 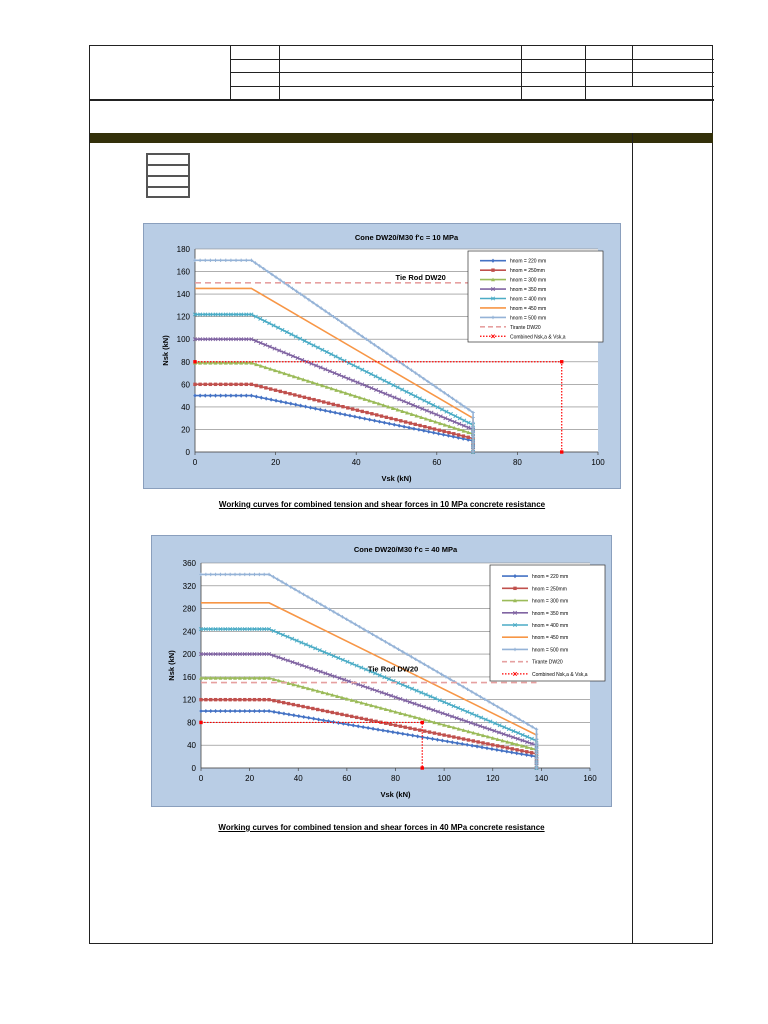 I want to click on tie-rod-annotation: Tie Rod DW20, so click(x=421, y=277).